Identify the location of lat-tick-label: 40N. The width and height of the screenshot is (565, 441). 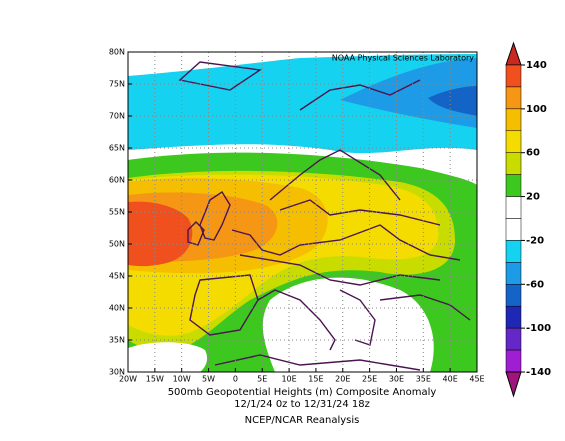
(117, 308).